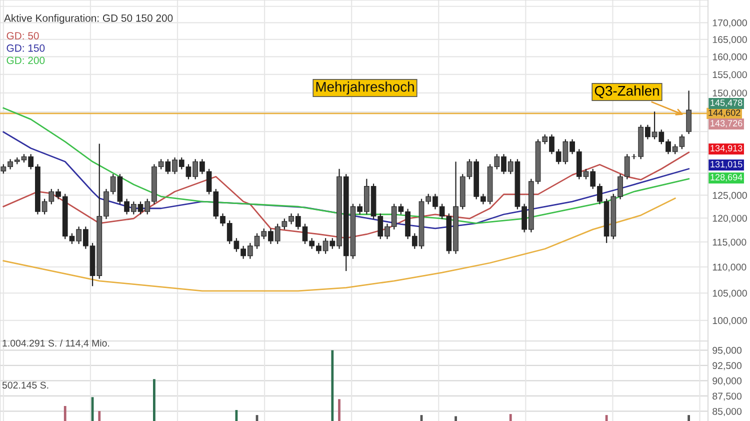 This screenshot has width=750, height=421. What do you see at coordinates (25, 60) in the screenshot?
I see `text: GD: 200` at bounding box center [25, 60].